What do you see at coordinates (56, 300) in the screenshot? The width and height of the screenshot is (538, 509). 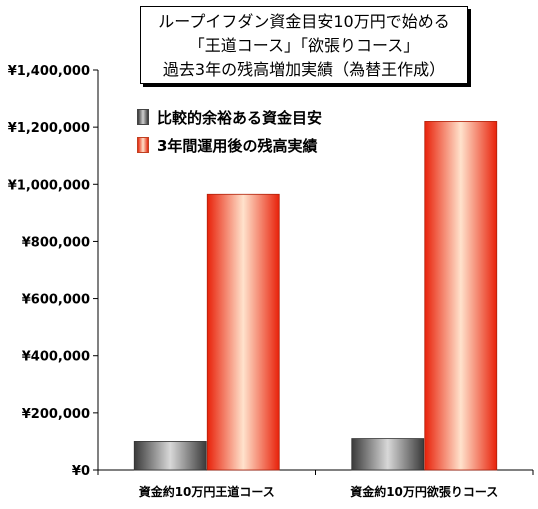 I see `y-tick-label: ¥600,000` at bounding box center [56, 300].